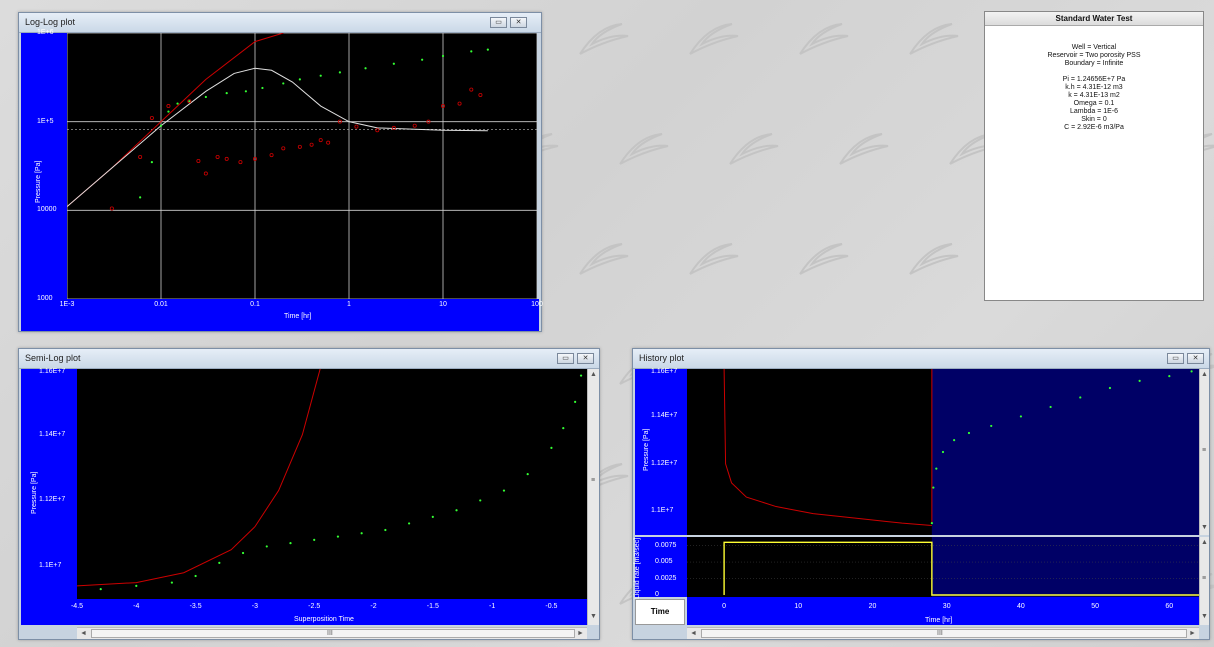 This screenshot has height=647, width=1214. I want to click on loglog-x-axis, so click(280, 315).